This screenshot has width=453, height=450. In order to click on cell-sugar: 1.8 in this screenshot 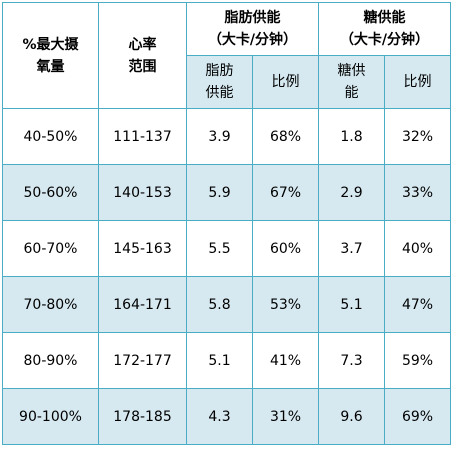, I will do `click(351, 136)`.